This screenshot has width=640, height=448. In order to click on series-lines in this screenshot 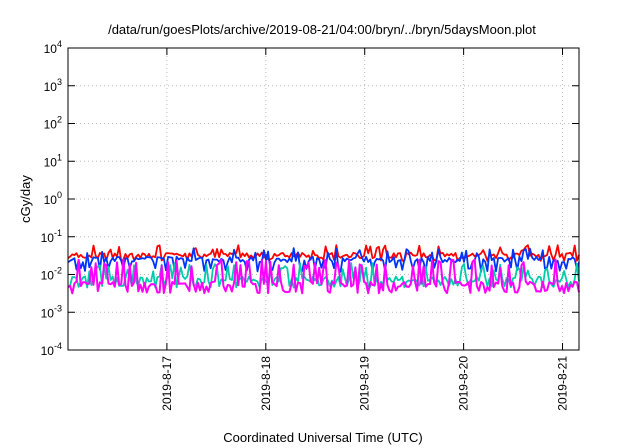, I will do `click(323, 269)`.